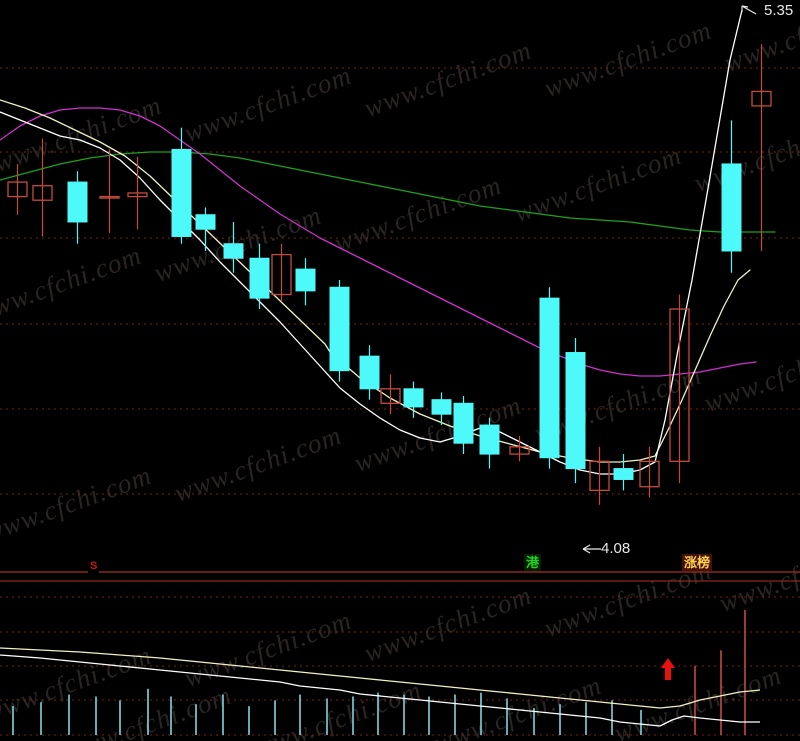 The height and width of the screenshot is (741, 800). Describe the element at coordinates (380, 678) in the screenshot. I see `vol-ma-long` at that location.